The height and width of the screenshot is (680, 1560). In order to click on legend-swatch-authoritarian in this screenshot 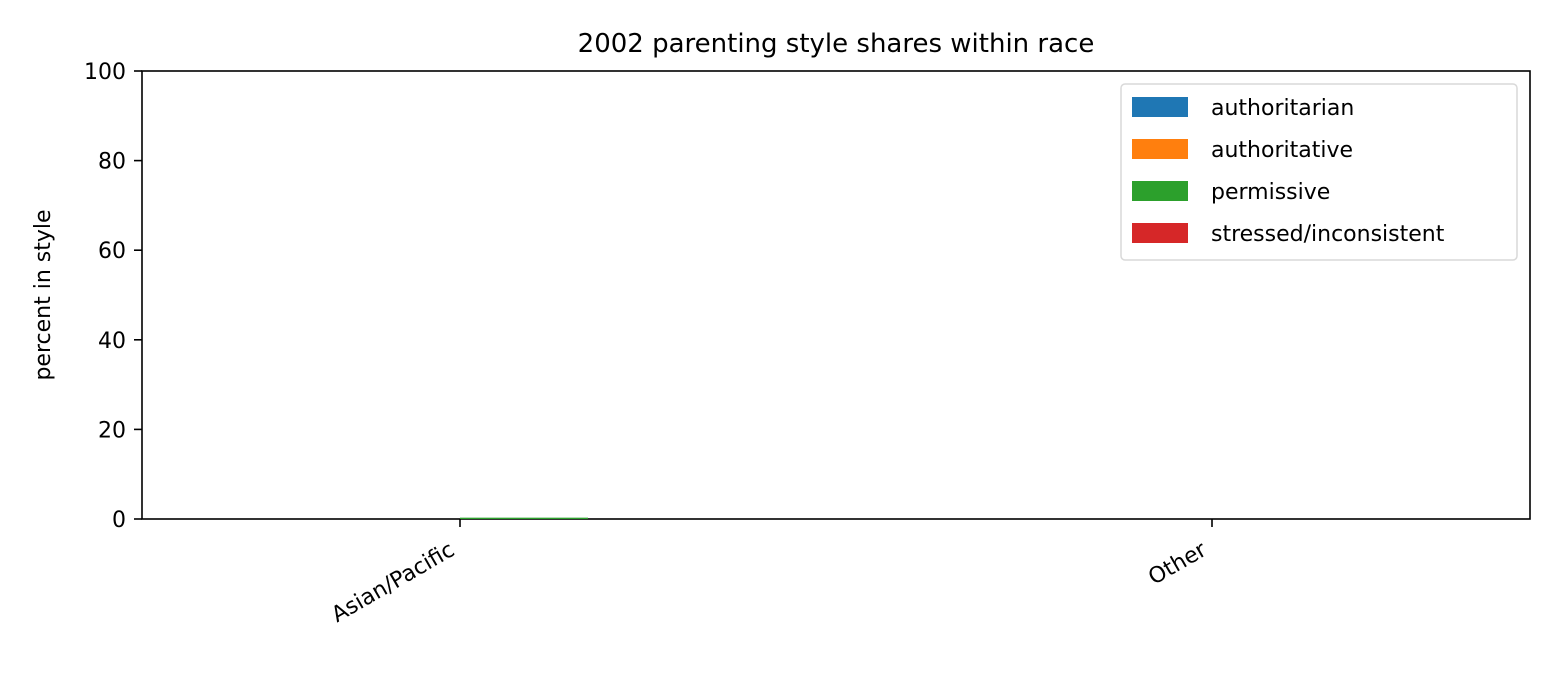, I will do `click(1160, 107)`.